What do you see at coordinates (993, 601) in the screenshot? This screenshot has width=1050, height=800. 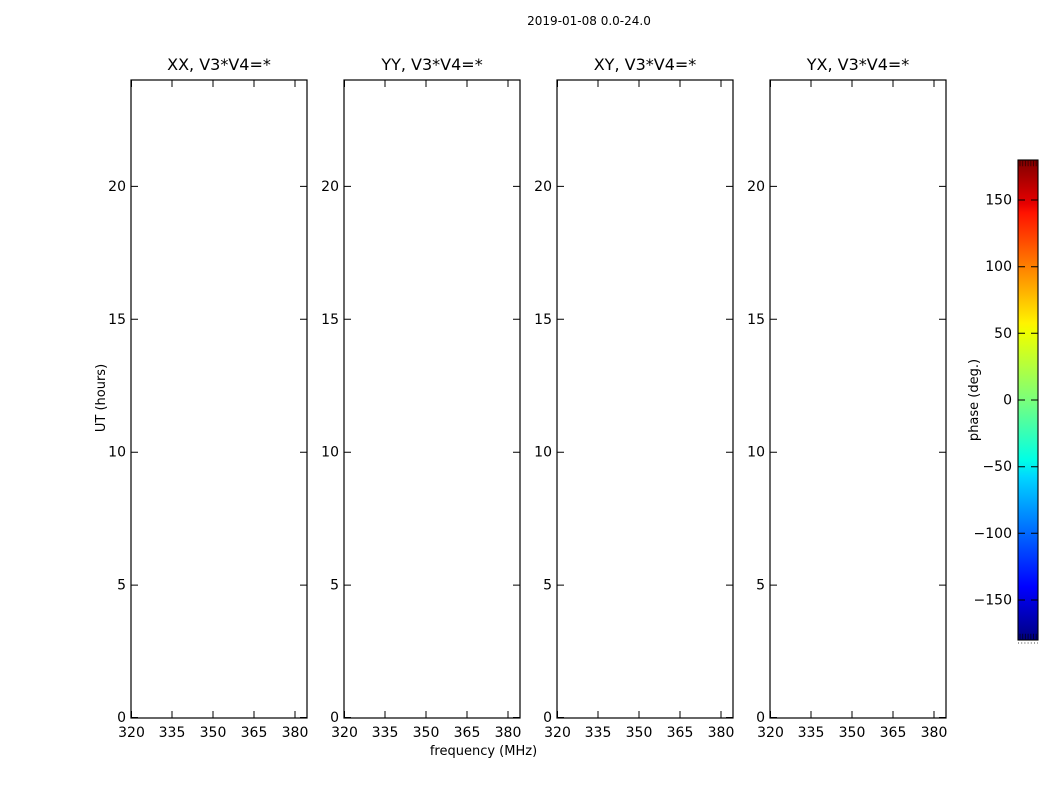 I see `colorbar-tick-label: −150` at bounding box center [993, 601].